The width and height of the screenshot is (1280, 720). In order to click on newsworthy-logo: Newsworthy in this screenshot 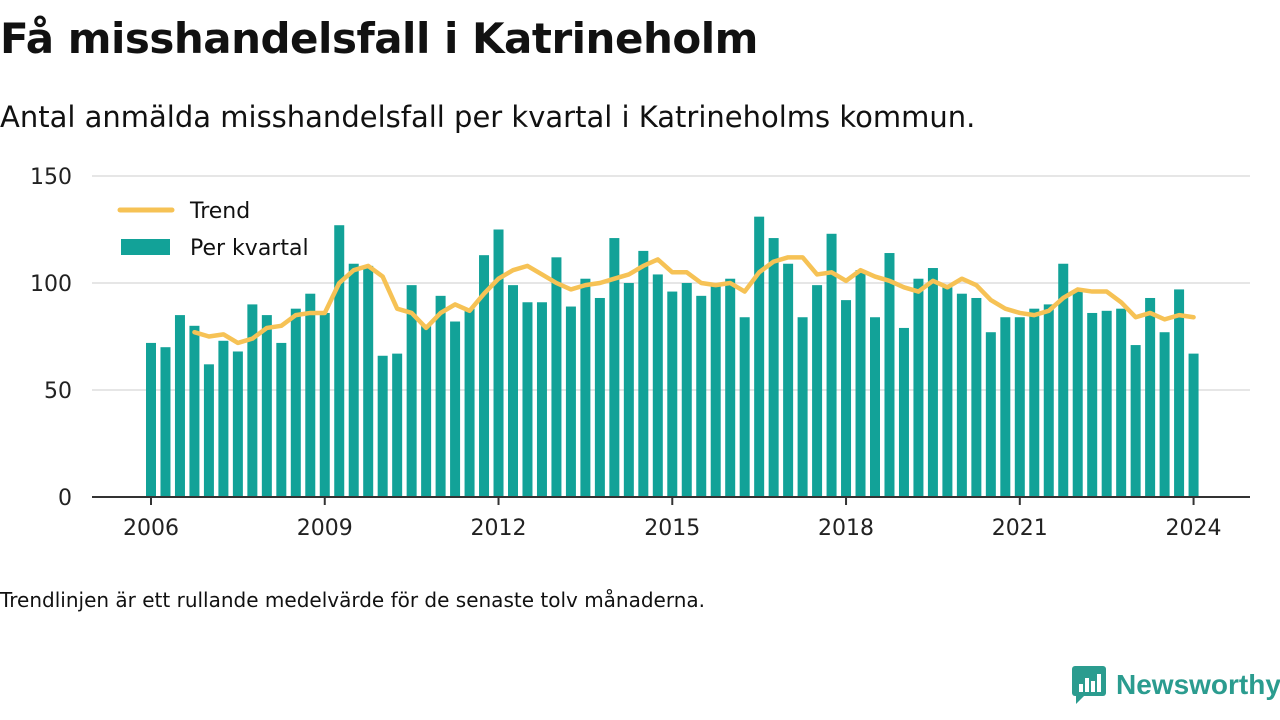, I will do `click(1176, 685)`.